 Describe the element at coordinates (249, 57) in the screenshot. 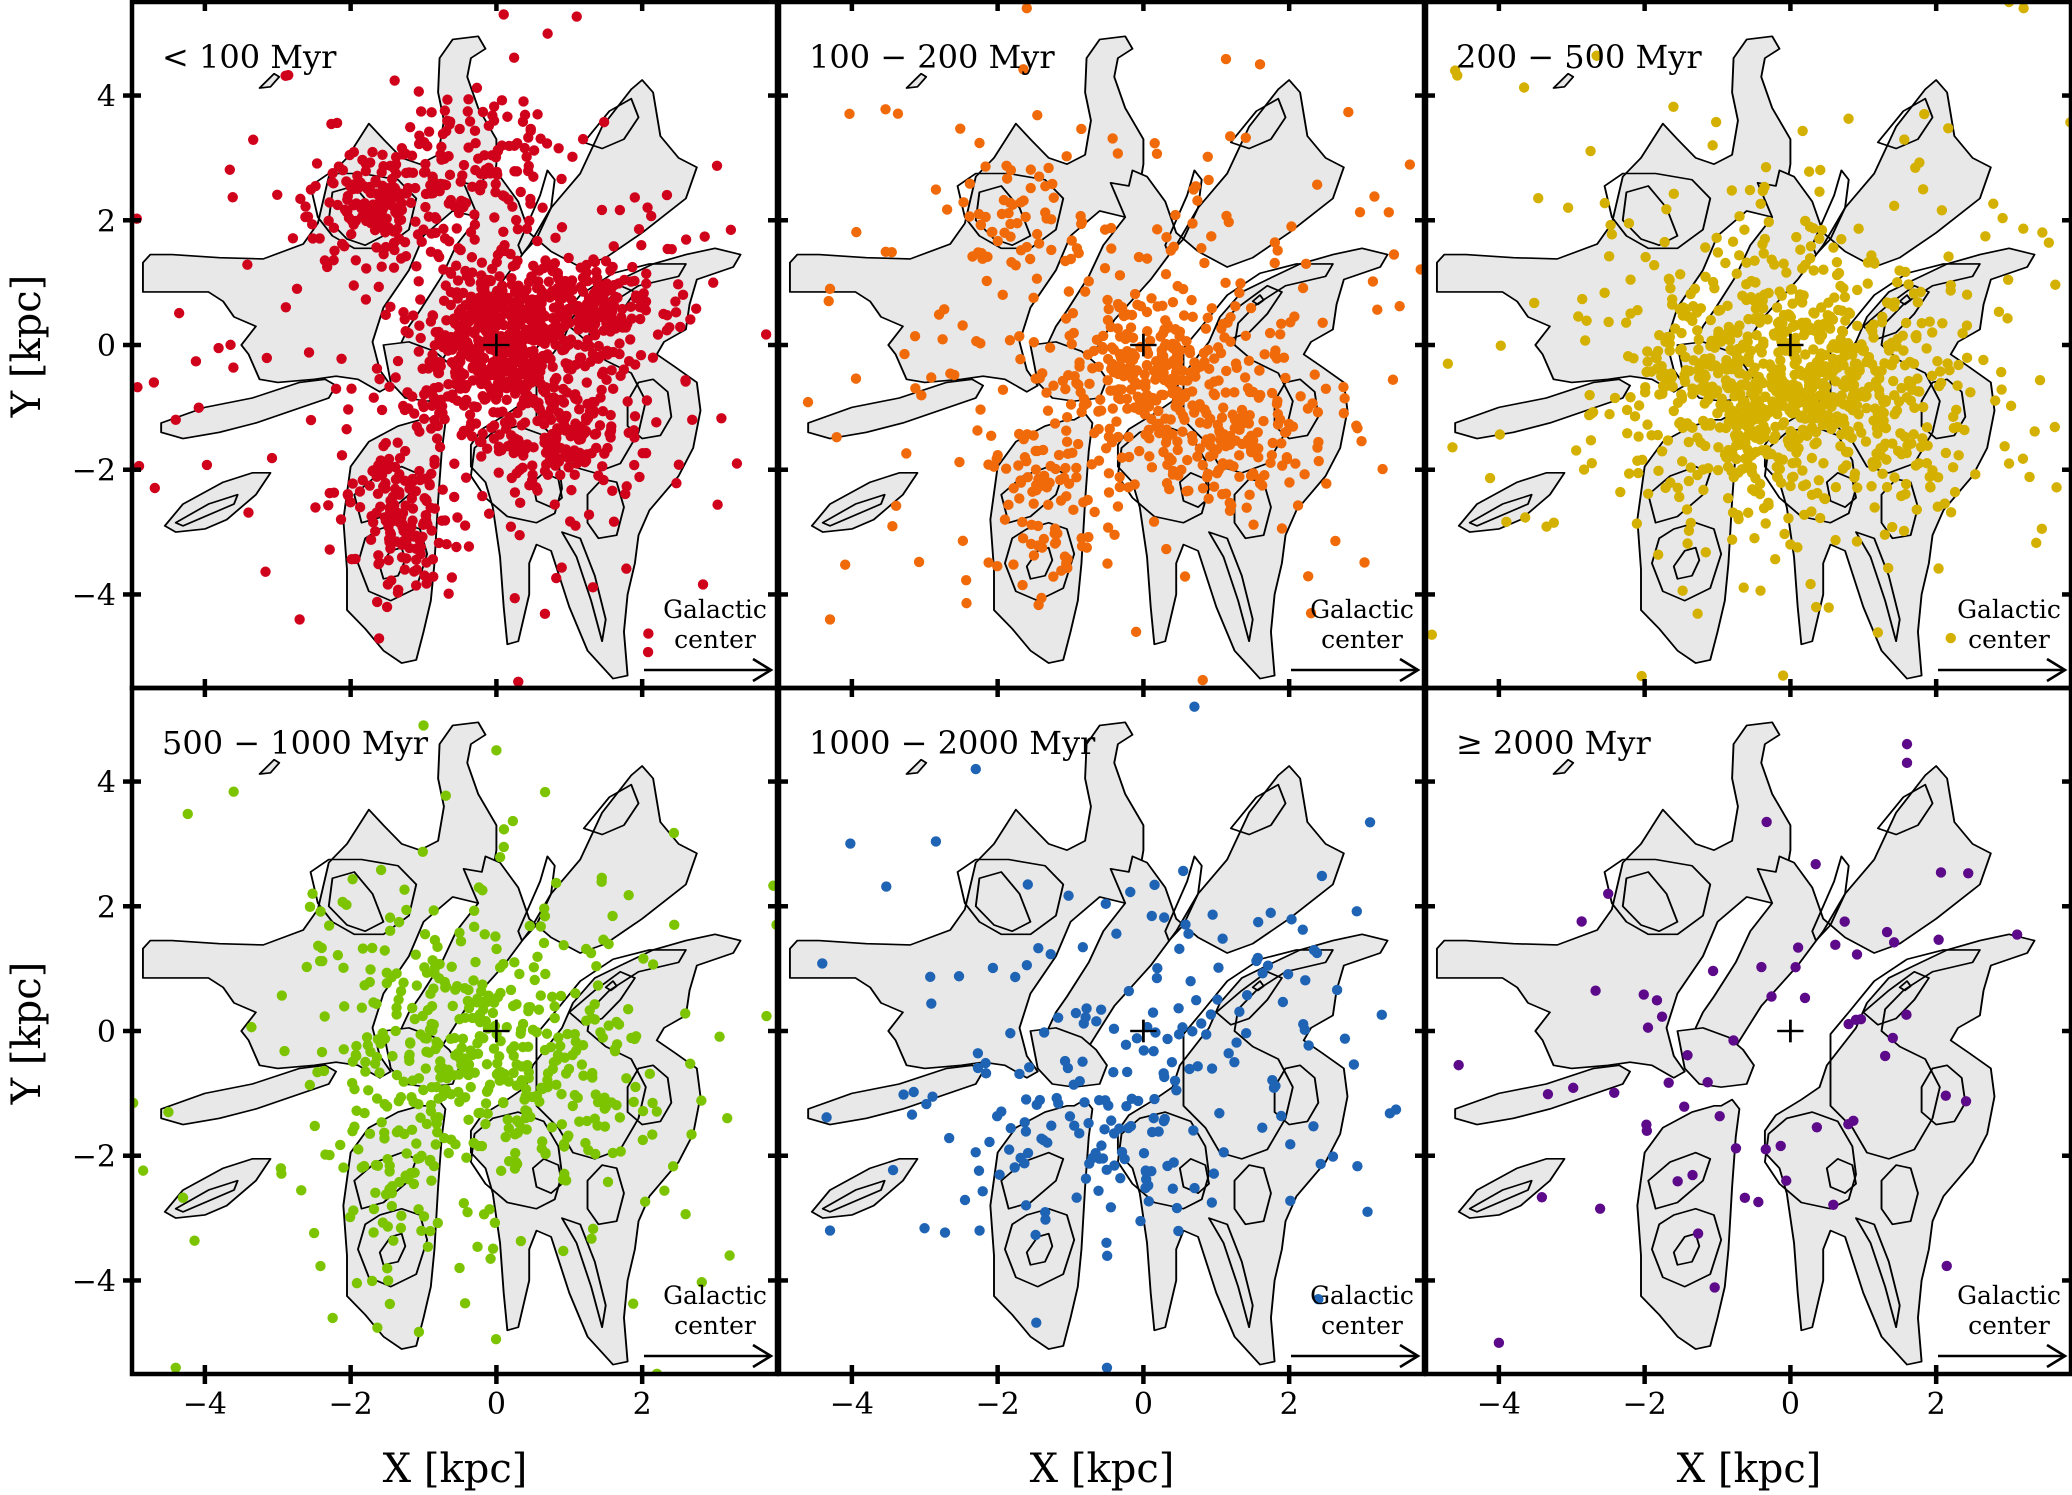

I see `panel-title: < 100 Myr` at that location.